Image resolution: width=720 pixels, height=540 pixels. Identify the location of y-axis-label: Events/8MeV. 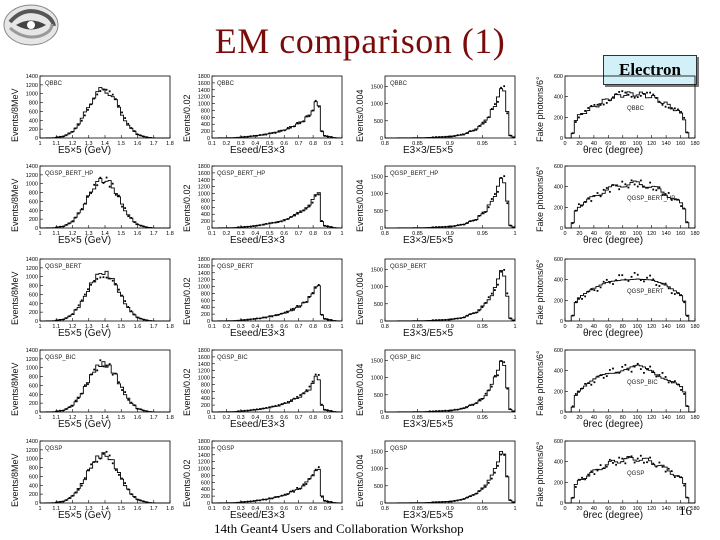
(15, 480).